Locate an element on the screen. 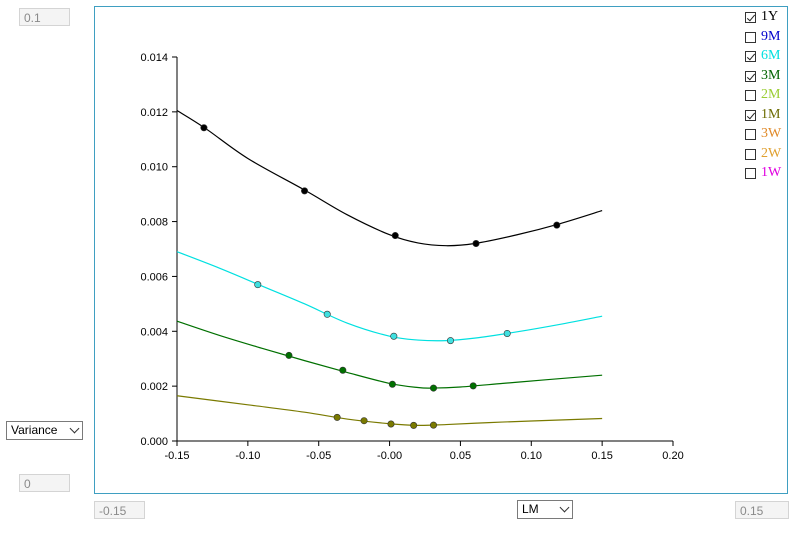  legend-label: 3W is located at coordinates (771, 133).